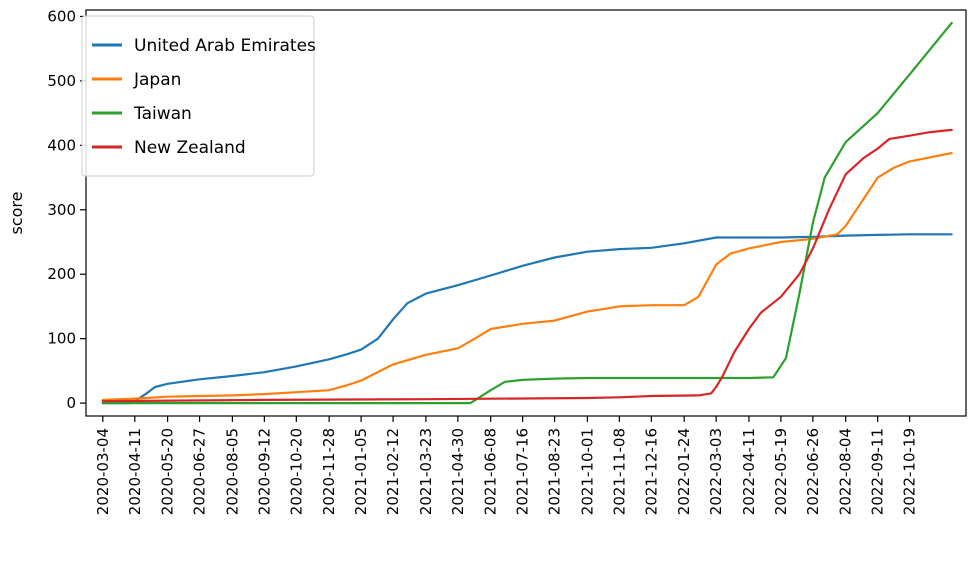 The height and width of the screenshot is (575, 976). I want to click on y-tick-label: 500, so click(61, 81).